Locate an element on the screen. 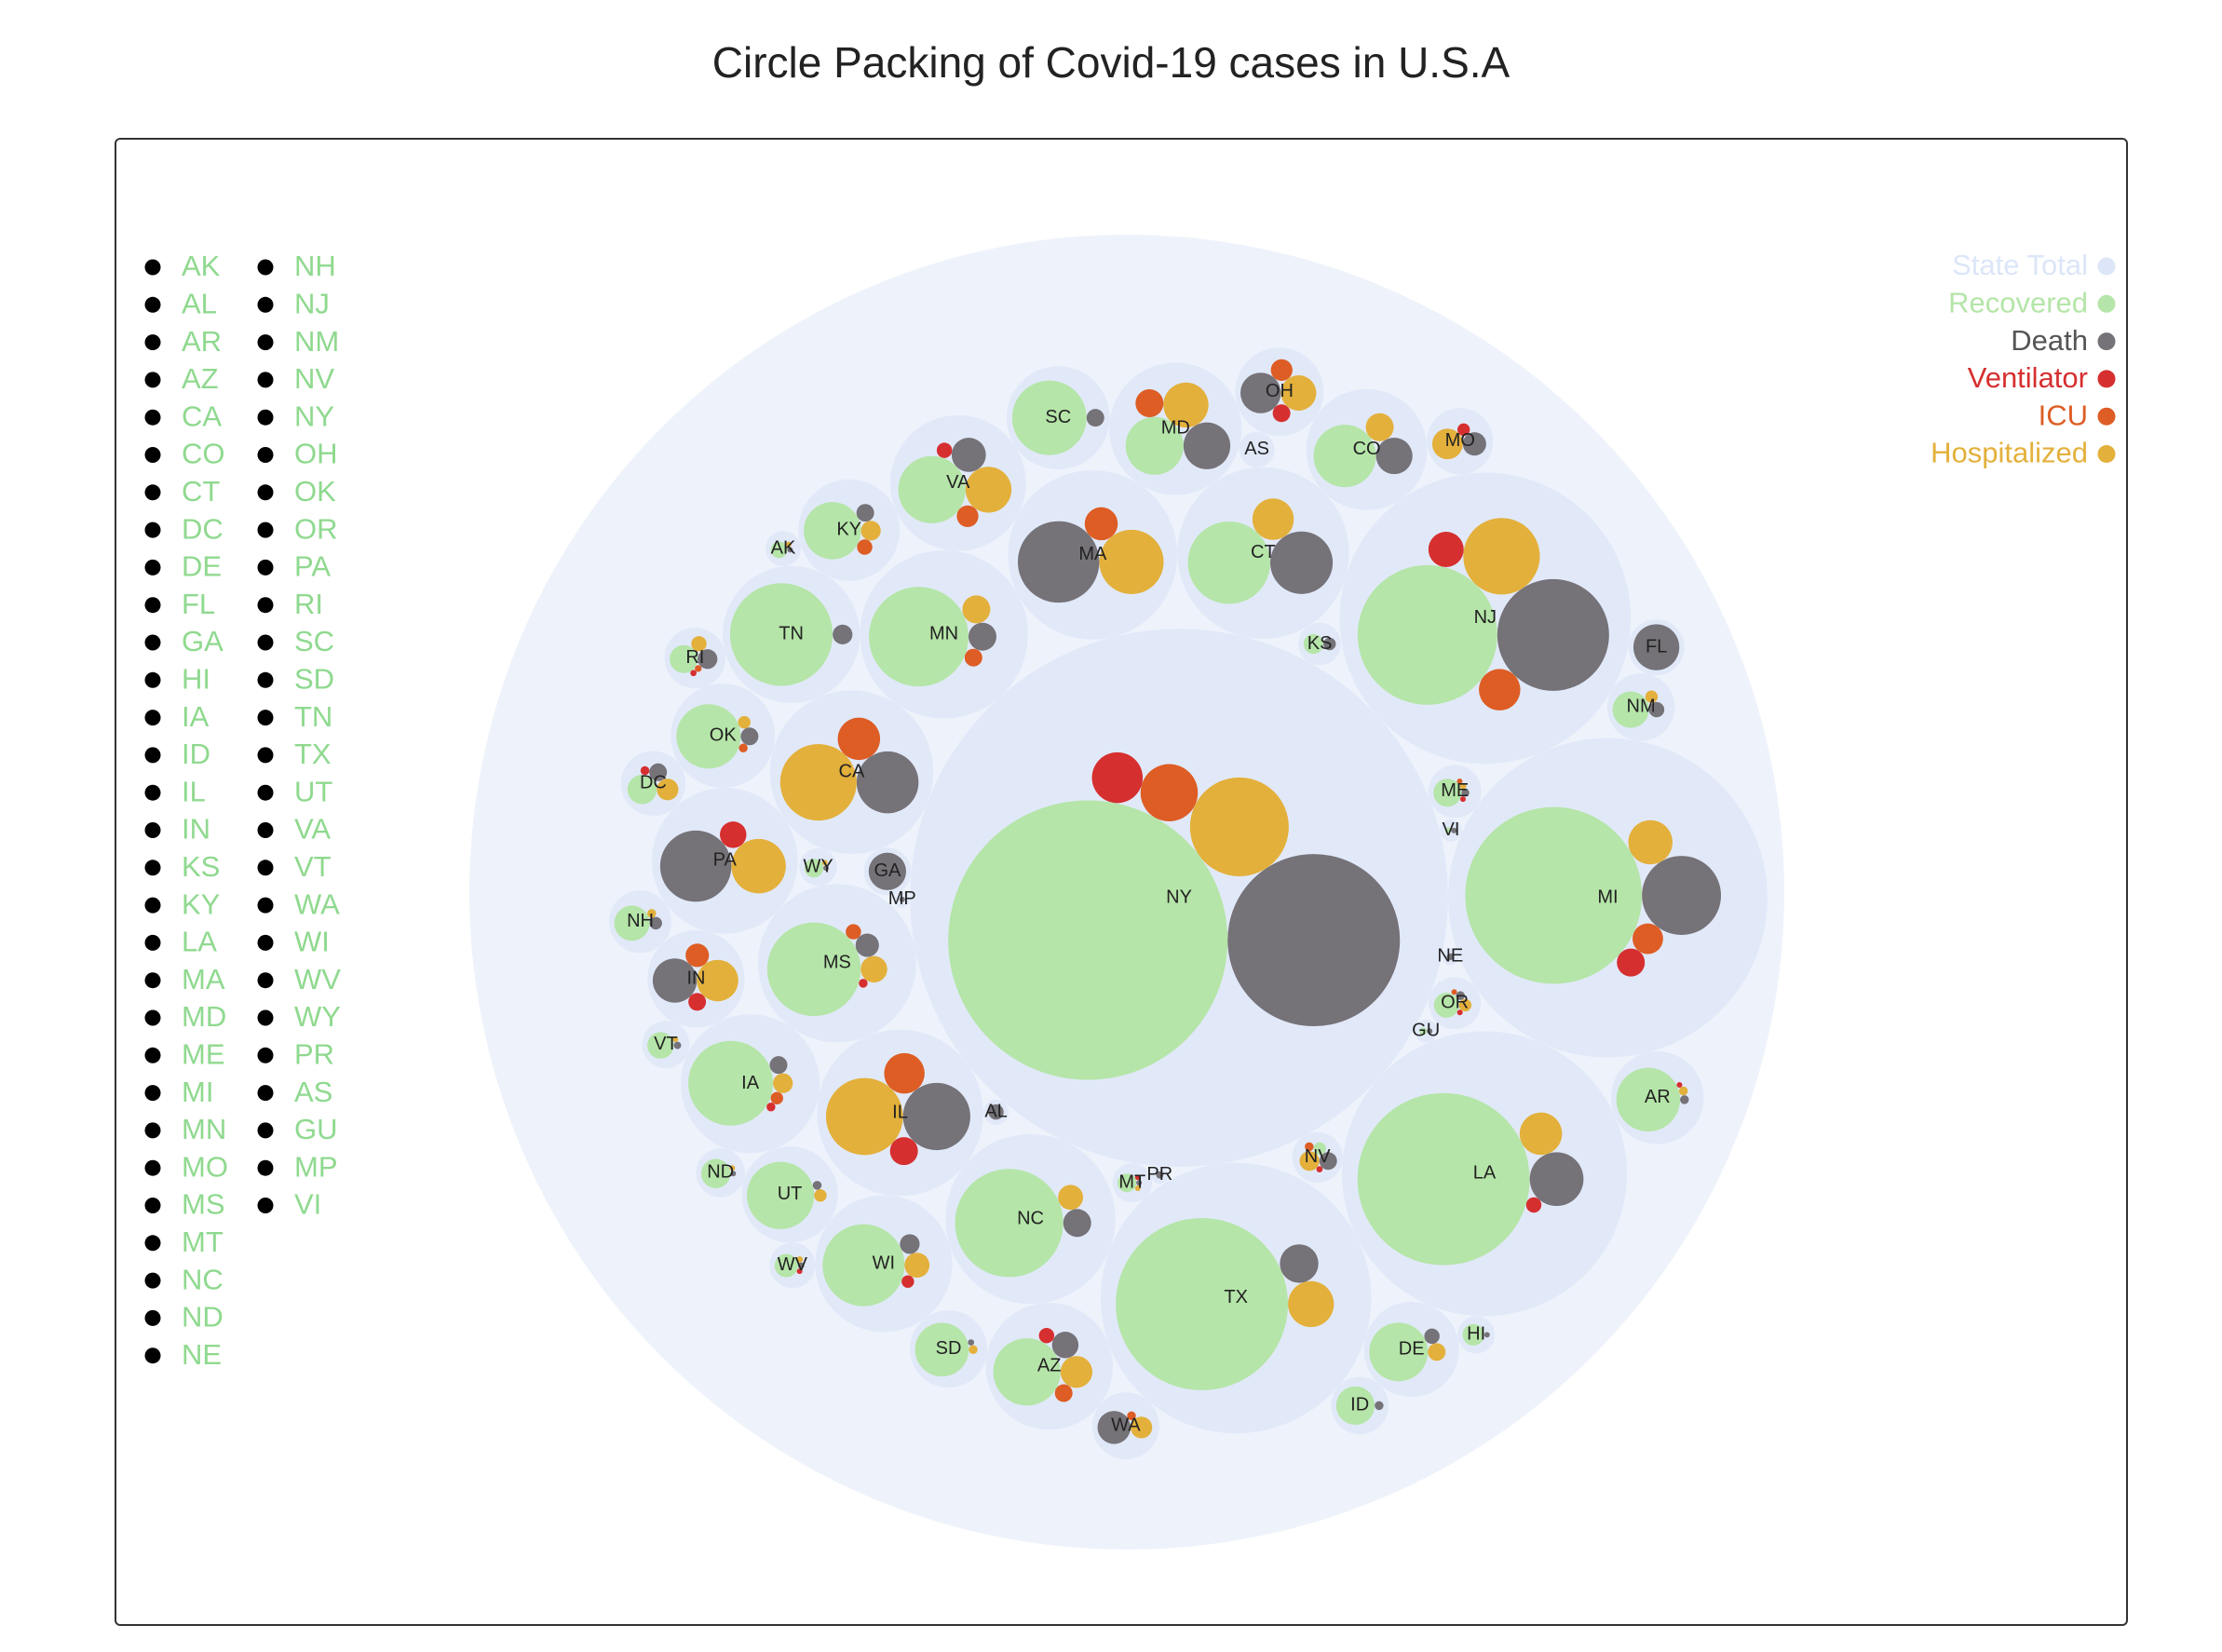  state-list-item-al: AL is located at coordinates (180, 303).